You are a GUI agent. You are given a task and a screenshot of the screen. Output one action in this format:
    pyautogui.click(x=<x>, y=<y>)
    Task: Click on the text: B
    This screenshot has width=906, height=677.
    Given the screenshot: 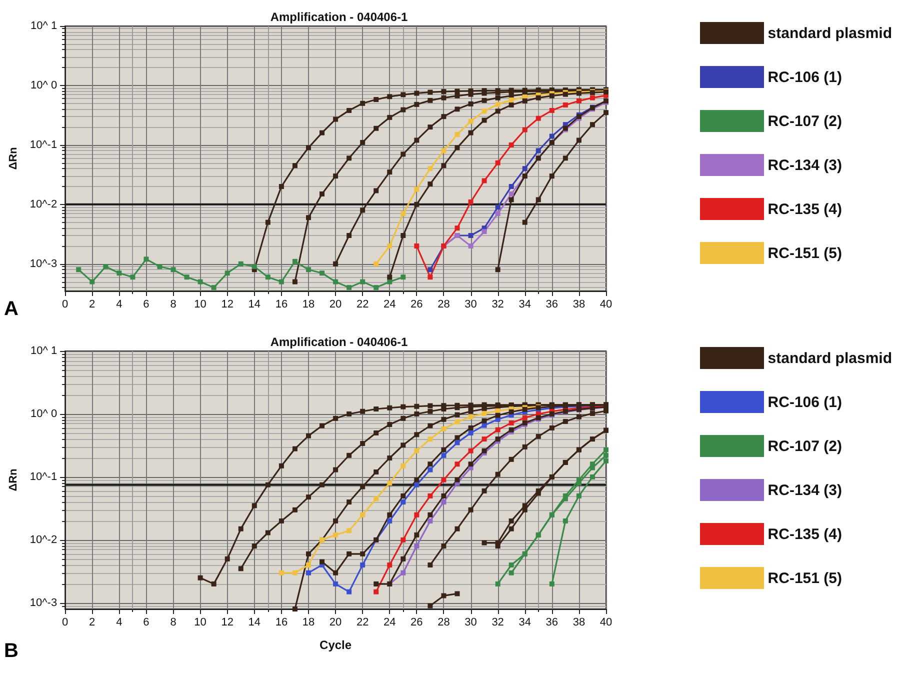 What is the action you would take?
    pyautogui.click(x=11, y=651)
    